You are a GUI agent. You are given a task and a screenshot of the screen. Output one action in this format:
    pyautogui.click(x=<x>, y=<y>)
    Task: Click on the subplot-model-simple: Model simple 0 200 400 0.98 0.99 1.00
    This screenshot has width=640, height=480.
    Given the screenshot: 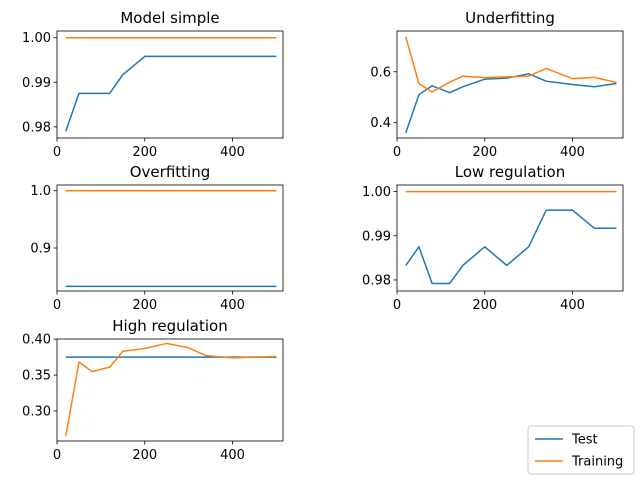 What is the action you would take?
    pyautogui.click(x=153, y=84)
    